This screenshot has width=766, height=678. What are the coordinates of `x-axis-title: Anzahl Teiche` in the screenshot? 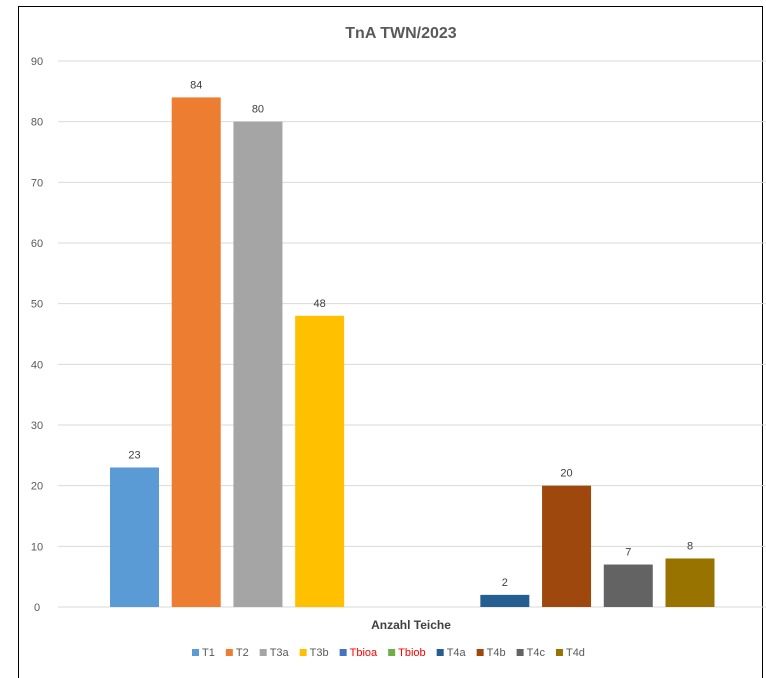 It's located at (411, 625).